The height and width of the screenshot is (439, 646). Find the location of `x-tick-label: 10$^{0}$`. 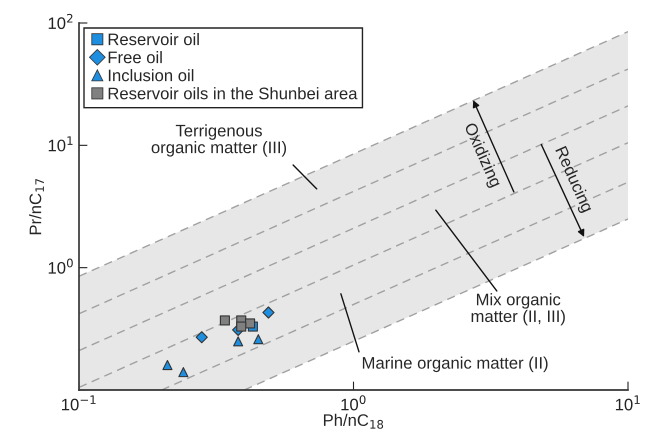

x-tick-label: 10$^{0}$ is located at coordinates (353, 402).